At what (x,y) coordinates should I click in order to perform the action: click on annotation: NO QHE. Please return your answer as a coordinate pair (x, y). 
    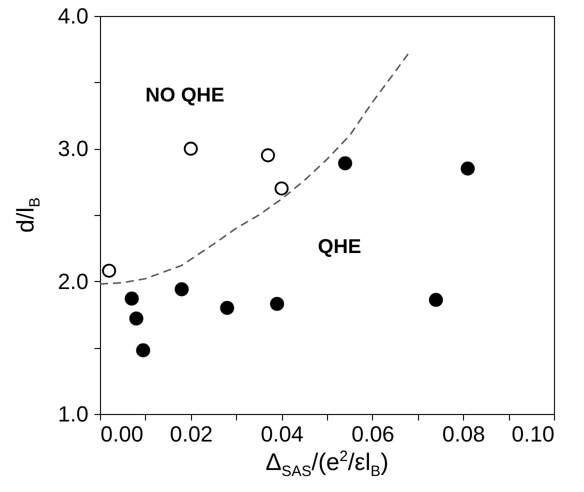
    Looking at the image, I should click on (184, 95).